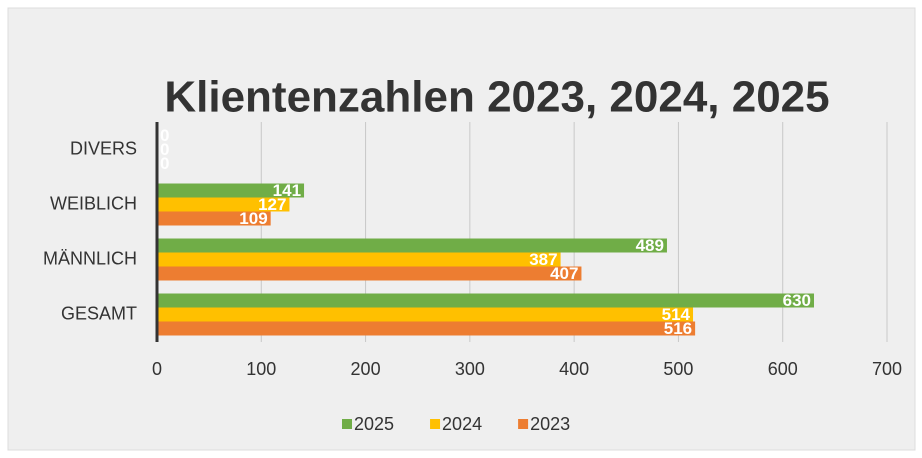  I want to click on data-label: 516, so click(678, 328).